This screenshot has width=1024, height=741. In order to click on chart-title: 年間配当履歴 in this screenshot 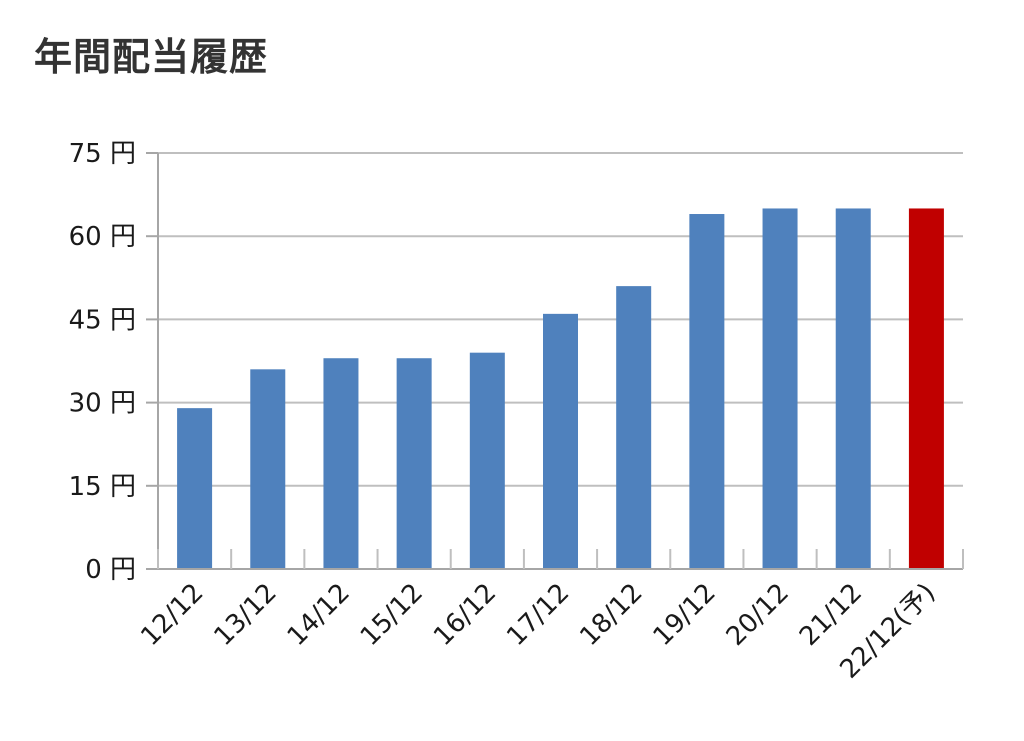, I will do `click(151, 57)`.